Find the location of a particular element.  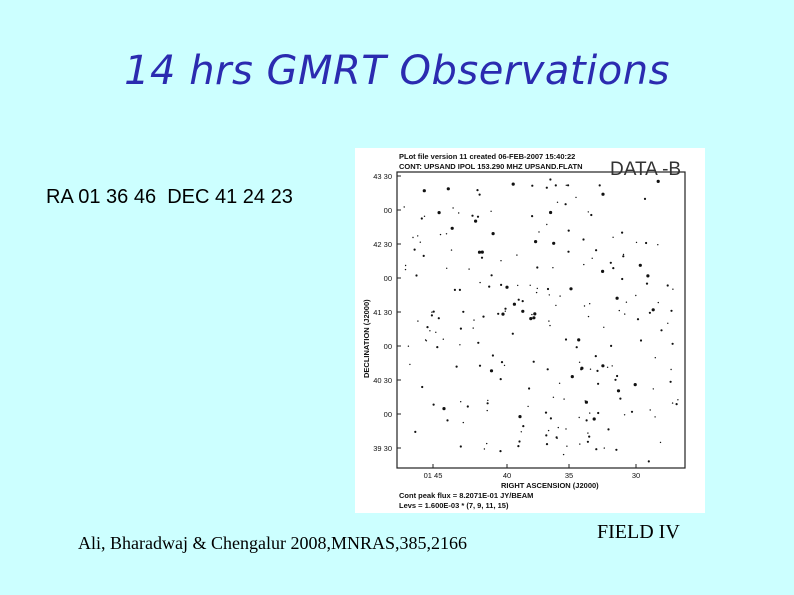

y-tick-label: 42 30 is located at coordinates (382, 244).